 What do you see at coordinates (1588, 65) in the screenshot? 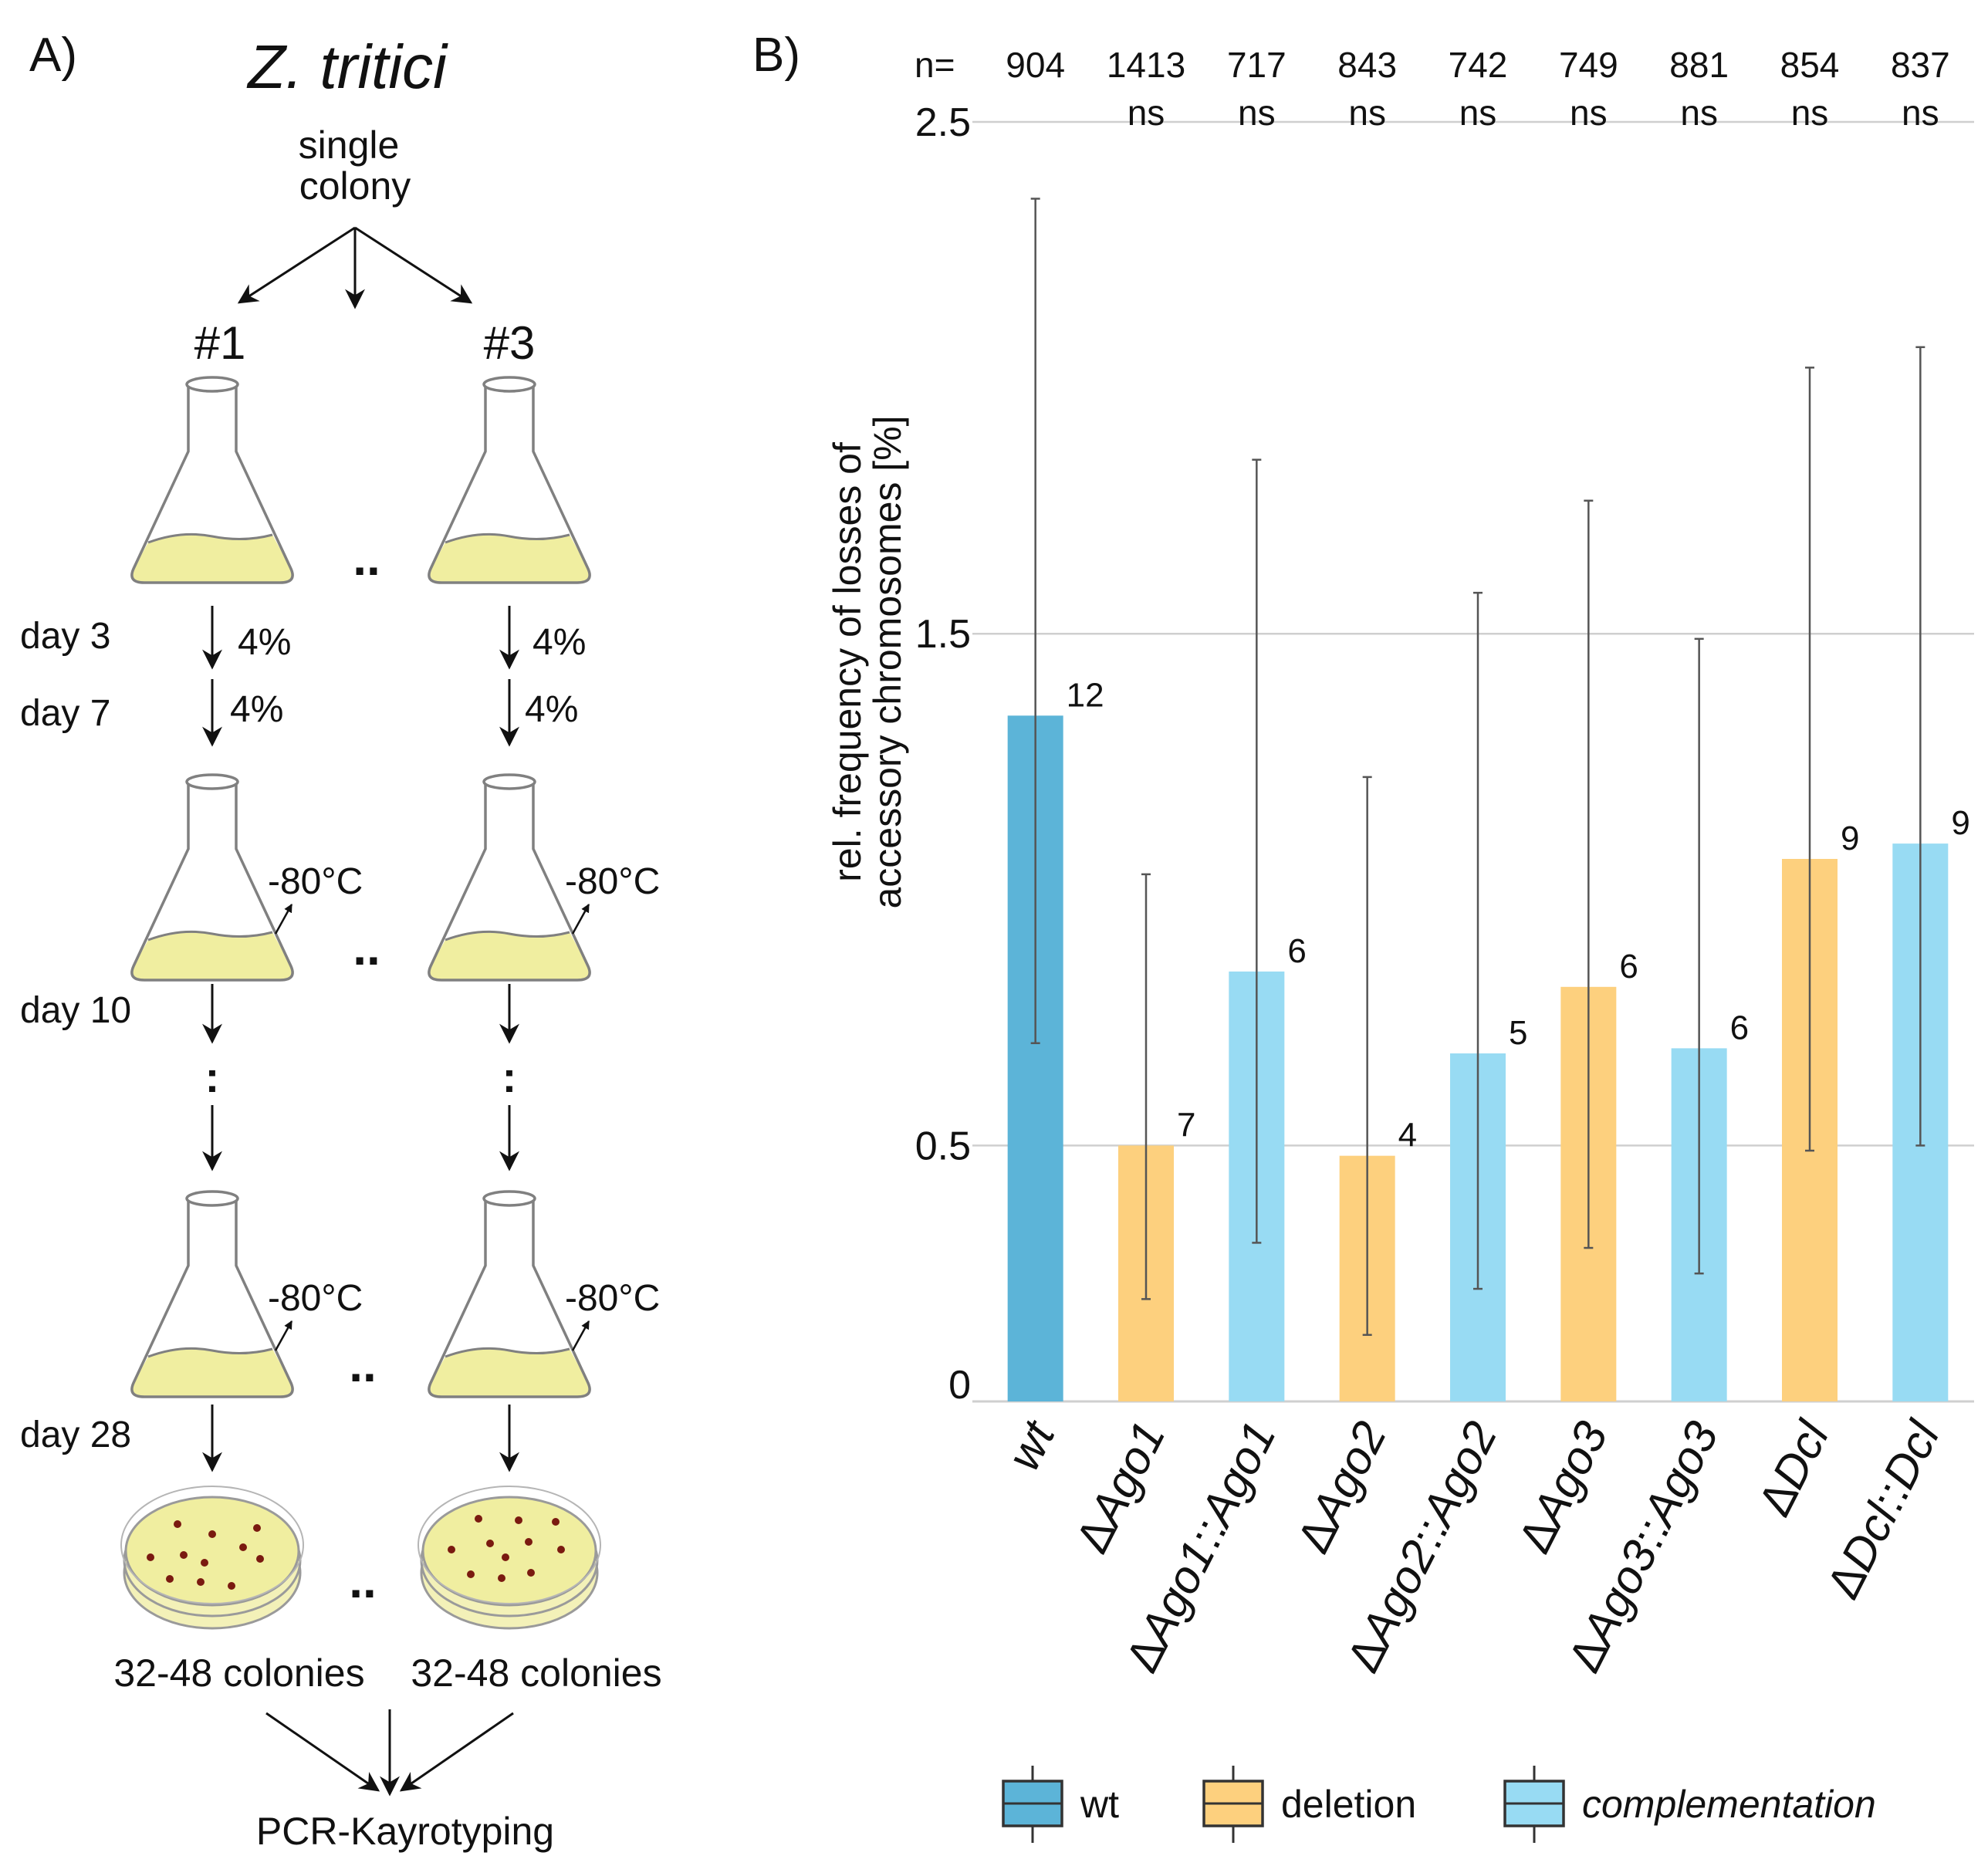
I see `n-value-5: 749` at bounding box center [1588, 65].